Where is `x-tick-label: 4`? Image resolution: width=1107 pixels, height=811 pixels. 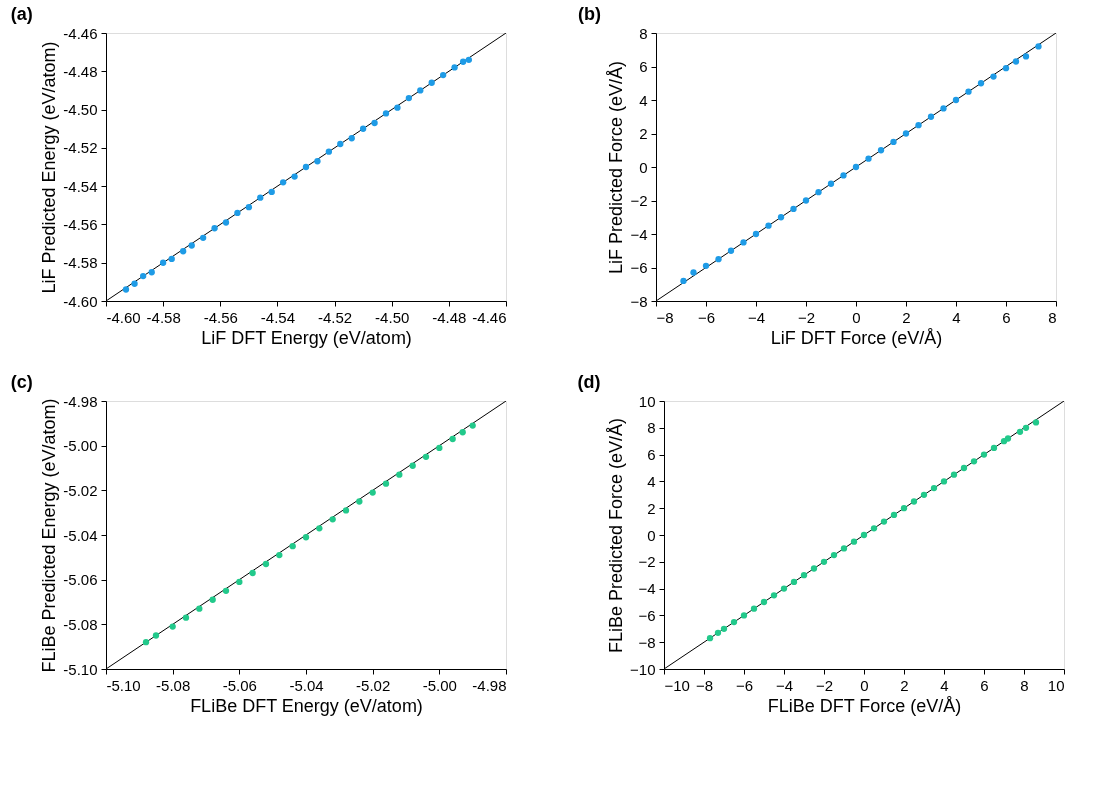
x-tick-label: 4 is located at coordinates (944, 685).